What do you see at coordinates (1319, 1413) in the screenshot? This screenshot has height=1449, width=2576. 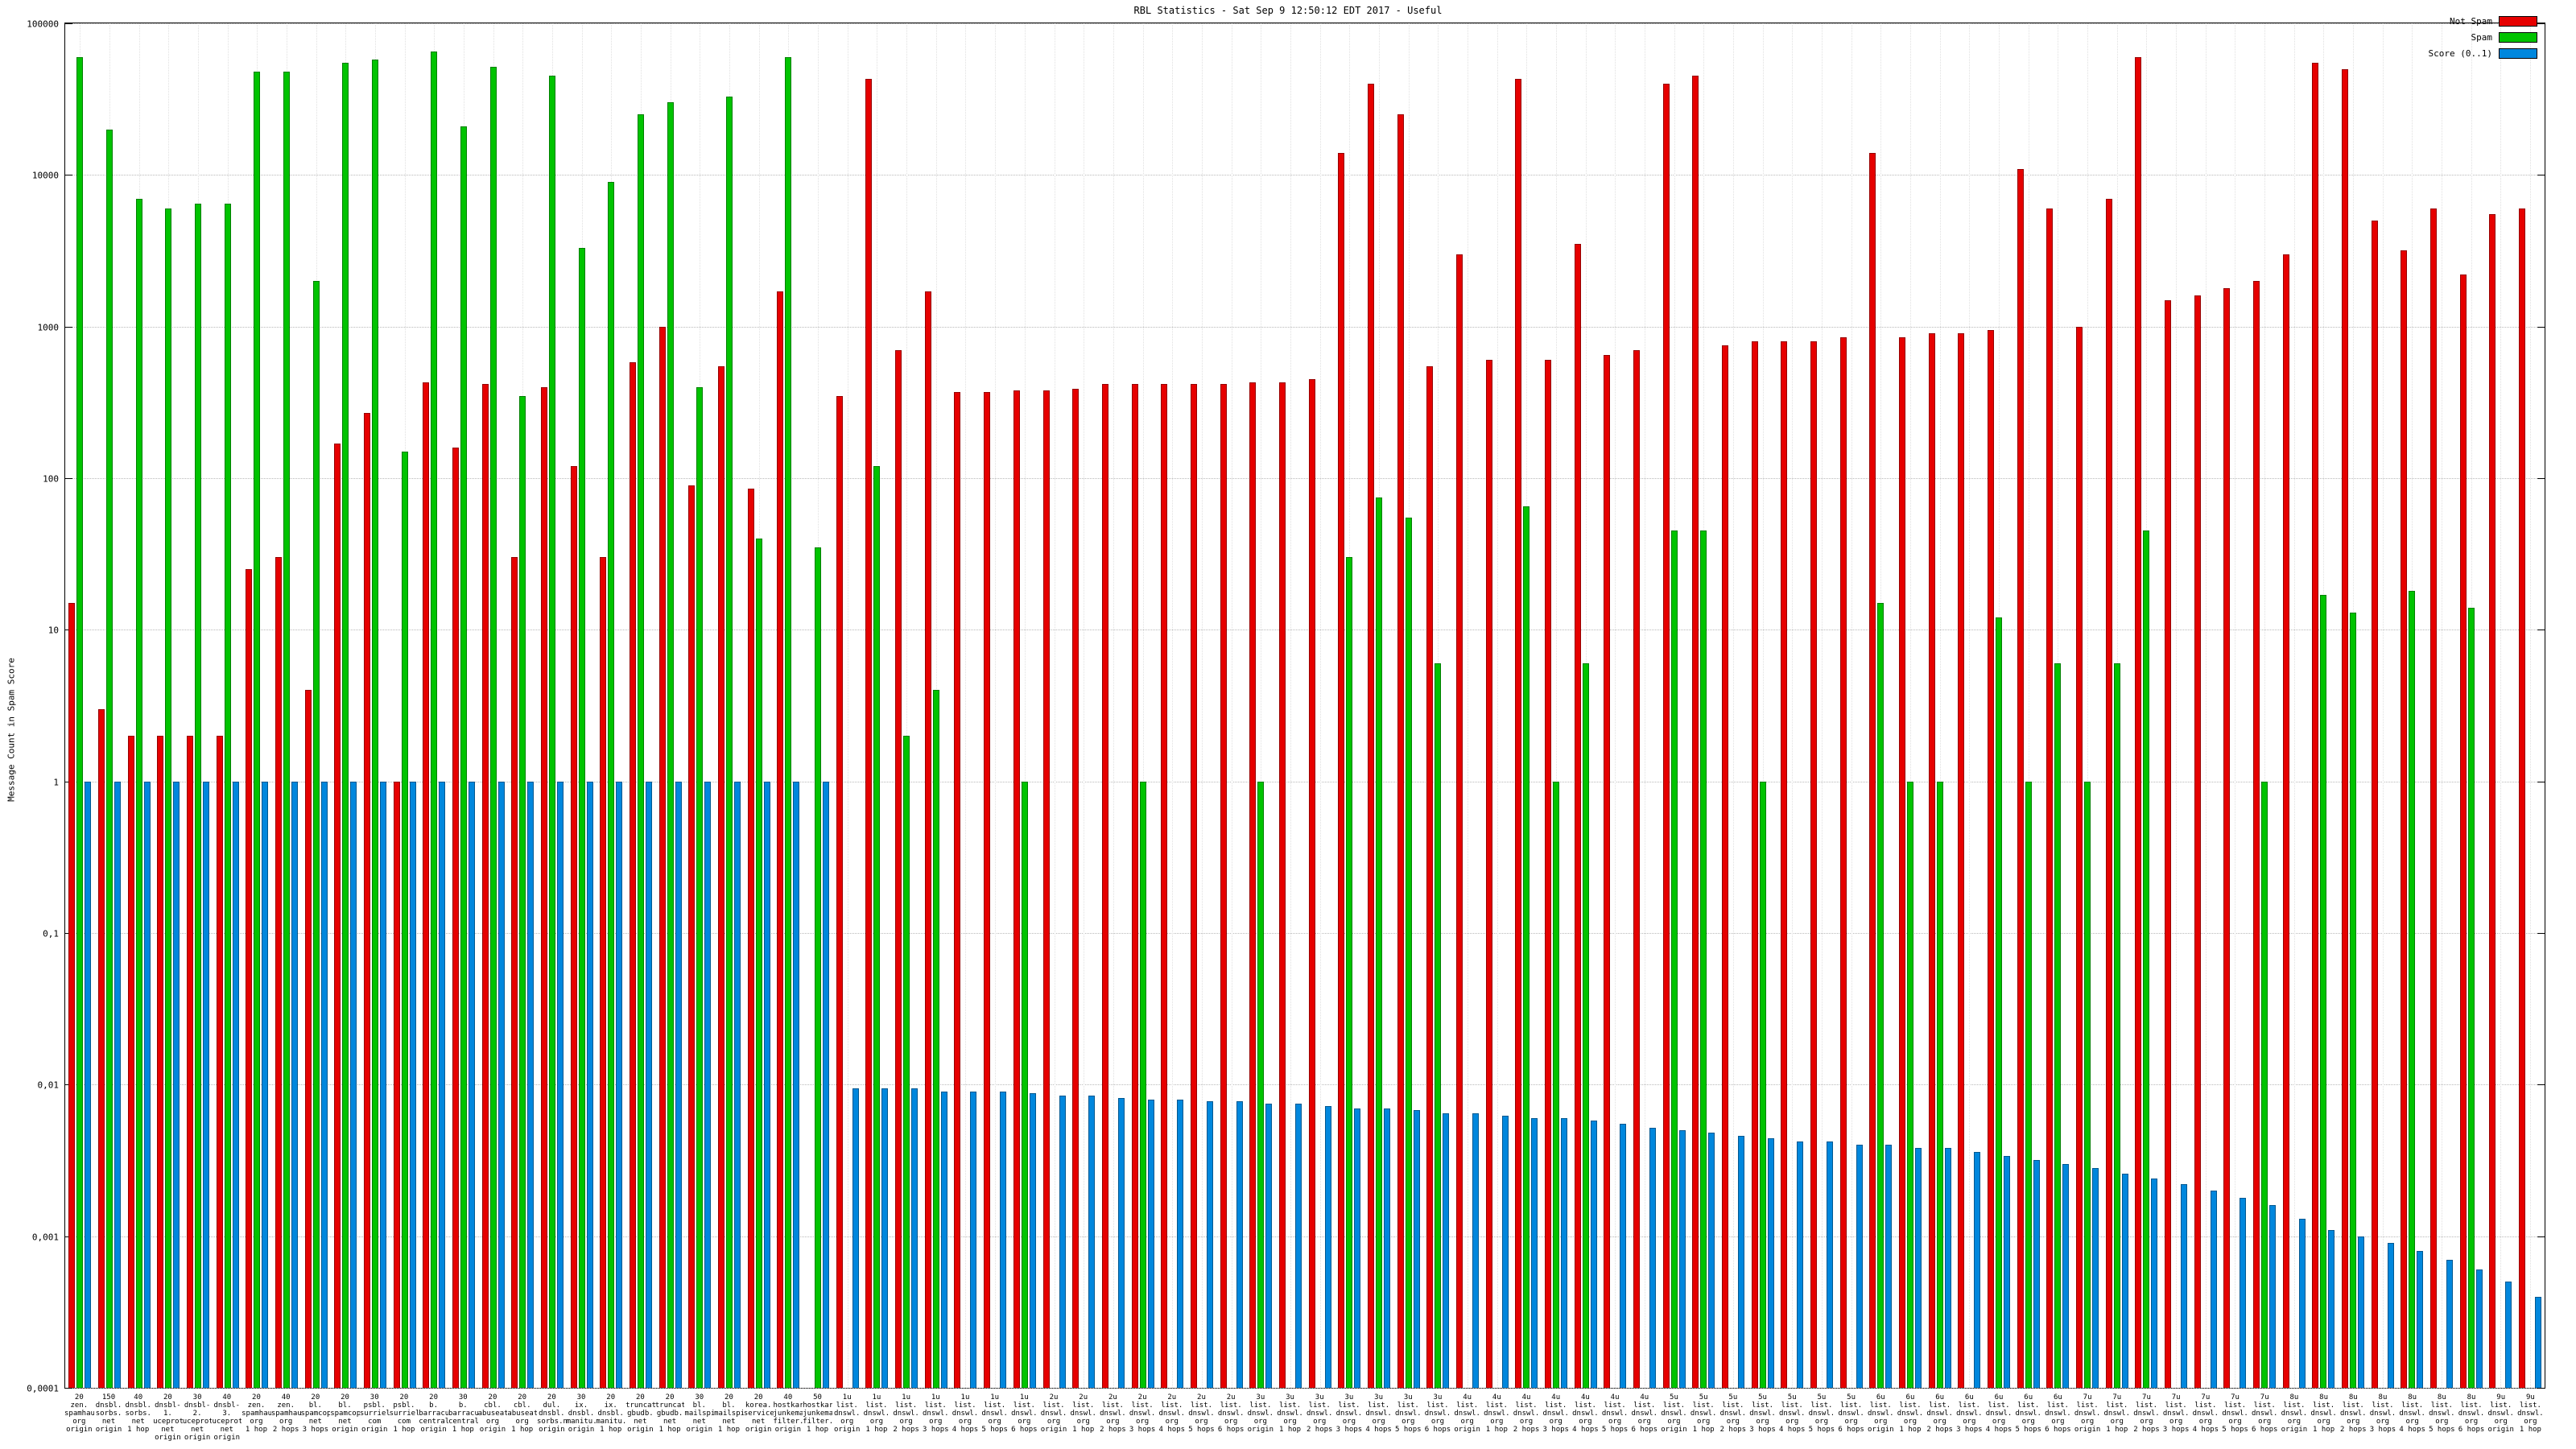 I see `x-tick-label: 3u list. dnswl. org 2 hops` at bounding box center [1319, 1413].